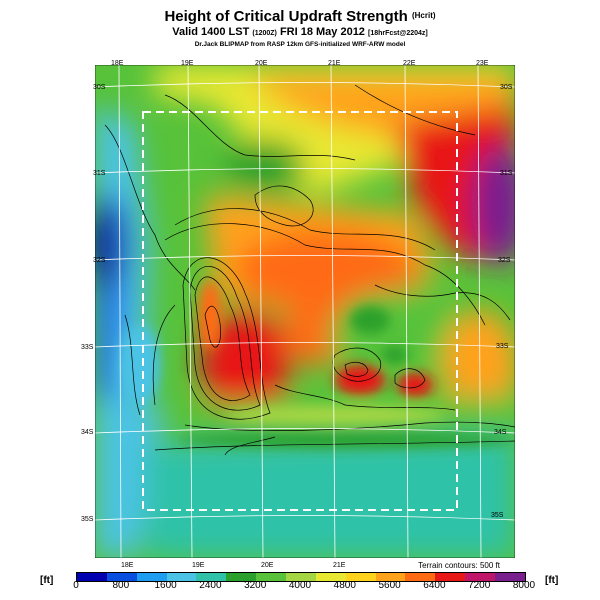 The width and height of the screenshot is (600, 600). I want to click on lon-label-top-20e: 20E, so click(261, 63).